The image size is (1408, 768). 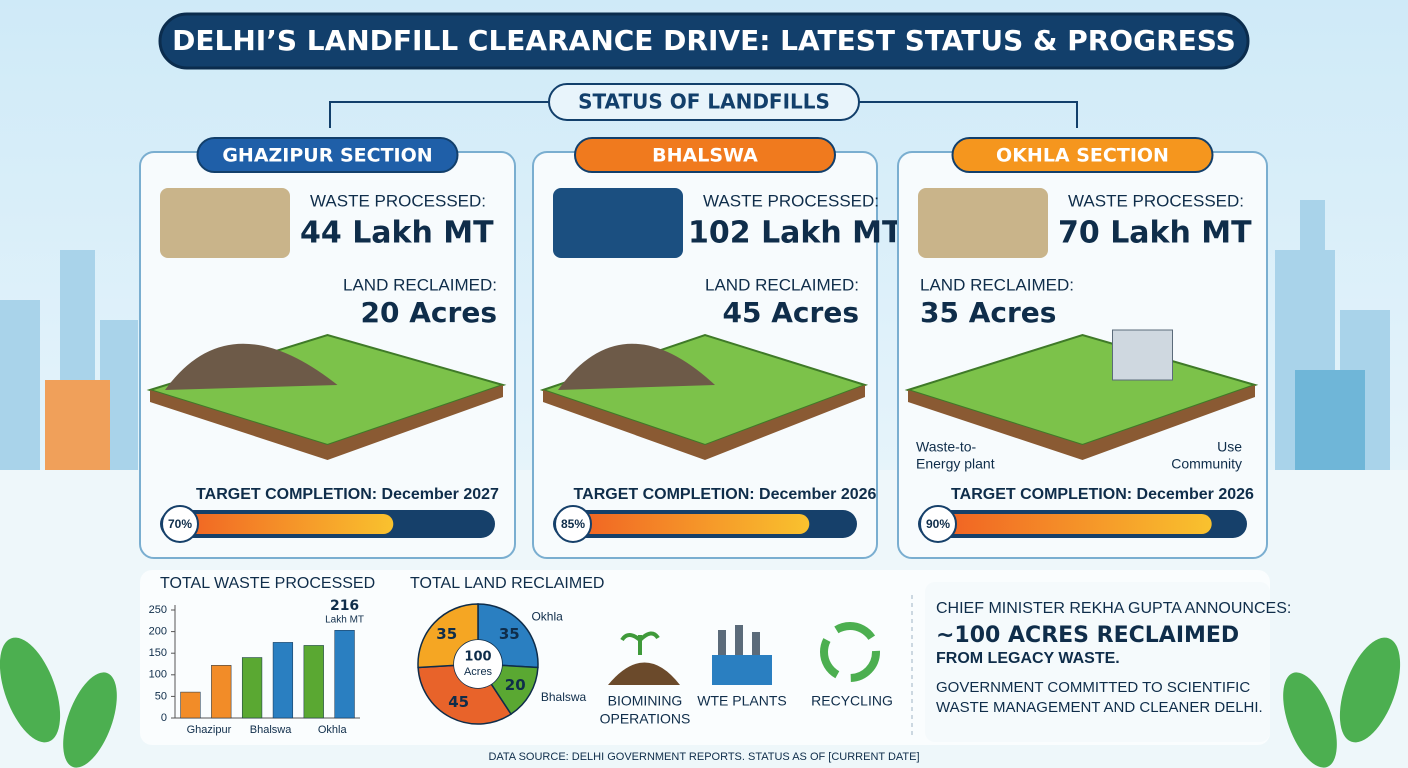 What do you see at coordinates (429, 312) in the screenshot?
I see `land-value: 20 Acres` at bounding box center [429, 312].